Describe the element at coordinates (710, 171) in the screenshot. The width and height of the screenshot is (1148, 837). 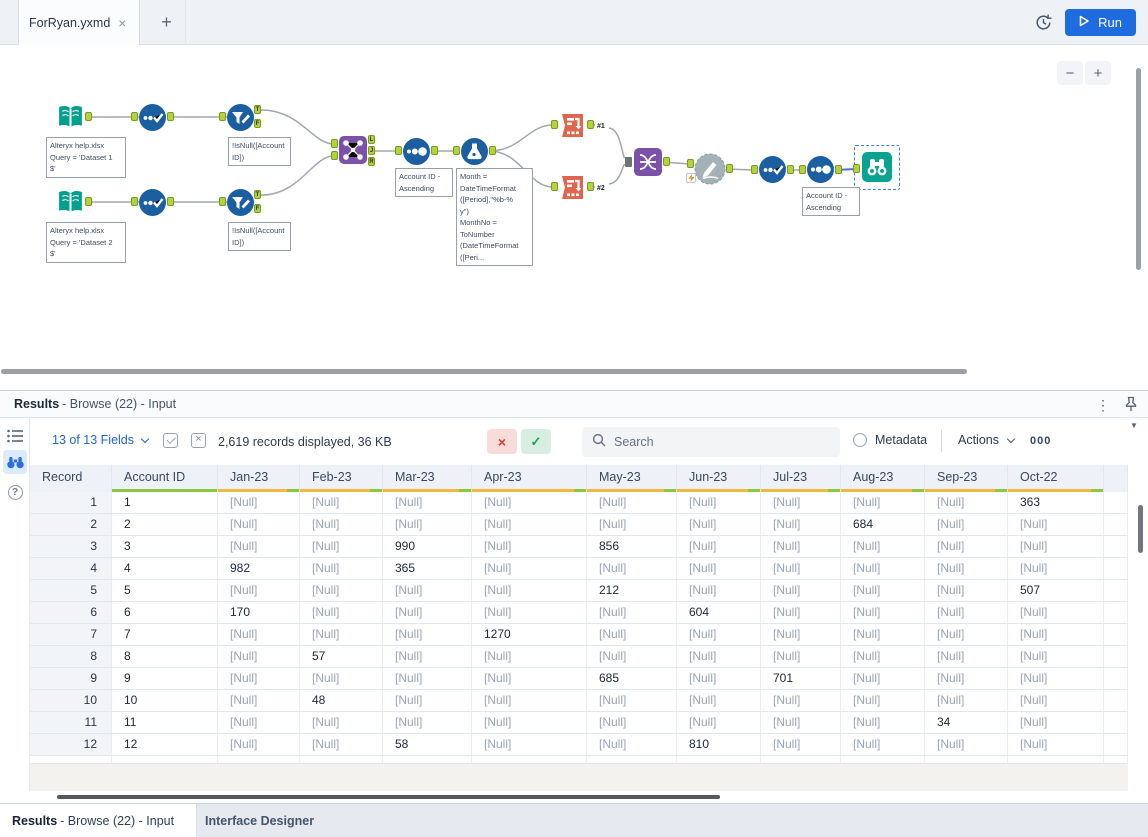
I see `tool-cleanse-macro` at that location.